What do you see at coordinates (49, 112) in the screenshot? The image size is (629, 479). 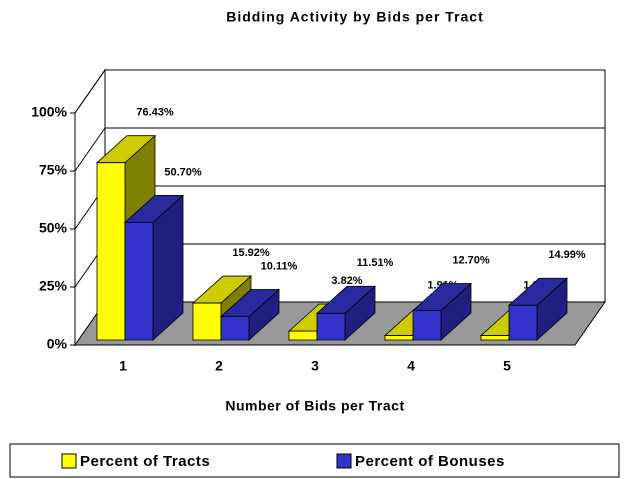 I see `y-tick-label: 100%` at bounding box center [49, 112].